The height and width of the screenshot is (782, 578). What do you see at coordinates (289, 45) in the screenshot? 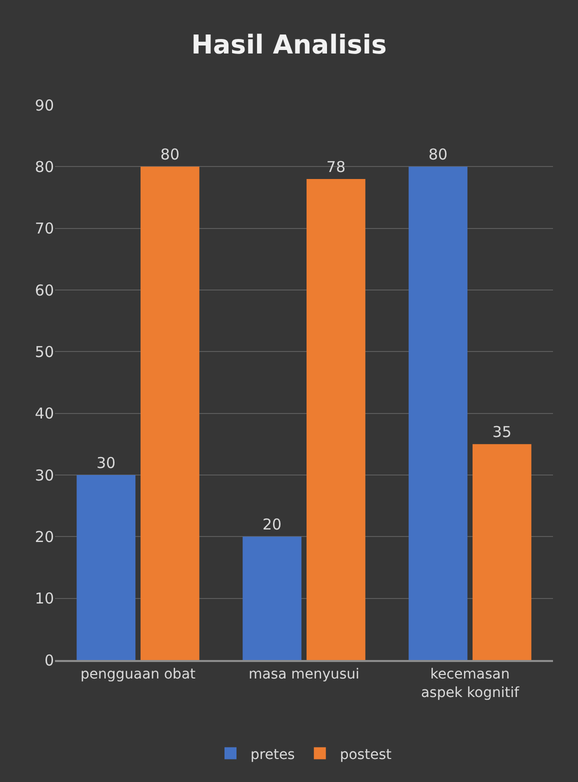
I see `chart-title: Hasil Analisis` at bounding box center [289, 45].